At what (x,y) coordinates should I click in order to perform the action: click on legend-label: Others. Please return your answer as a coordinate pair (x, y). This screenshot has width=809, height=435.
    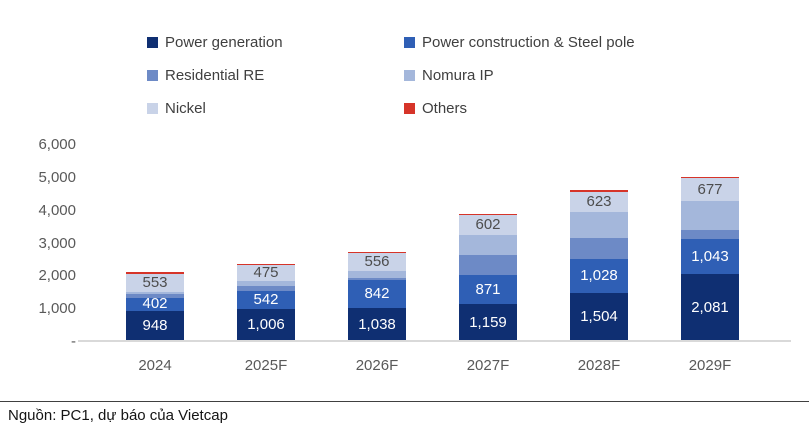
    Looking at the image, I should click on (445, 108).